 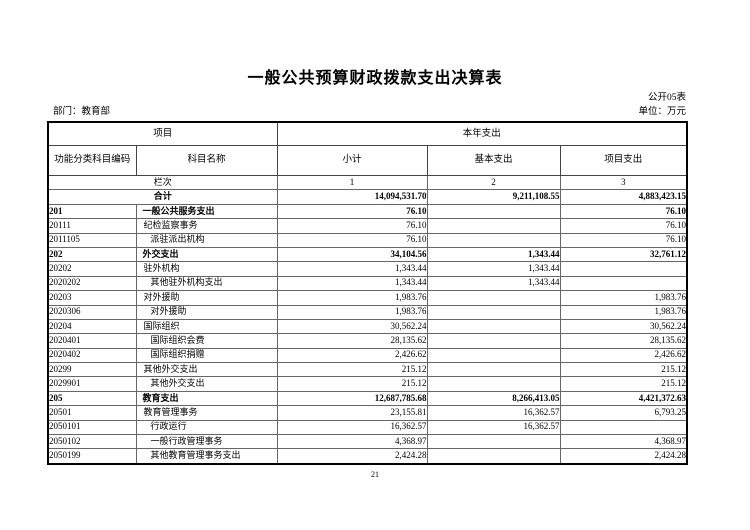 I want to click on row-code-cell: 205, so click(x=92, y=398).